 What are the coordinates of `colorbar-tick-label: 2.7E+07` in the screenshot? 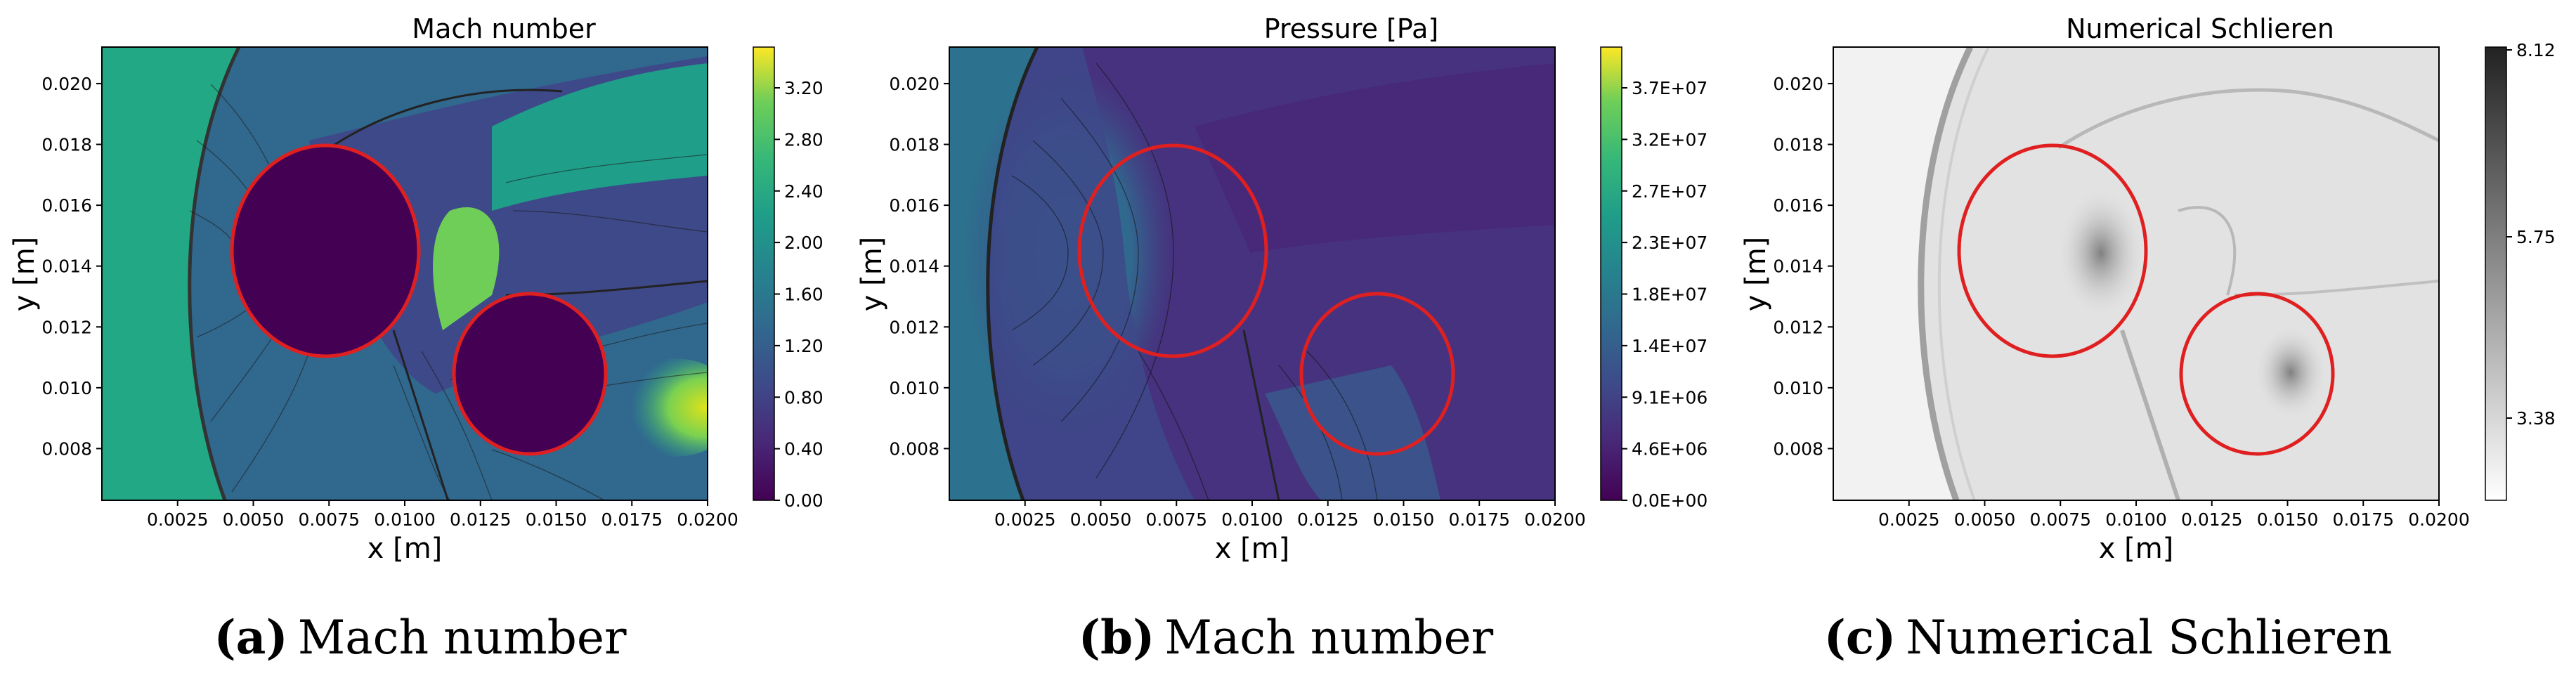 It's located at (1669, 191).